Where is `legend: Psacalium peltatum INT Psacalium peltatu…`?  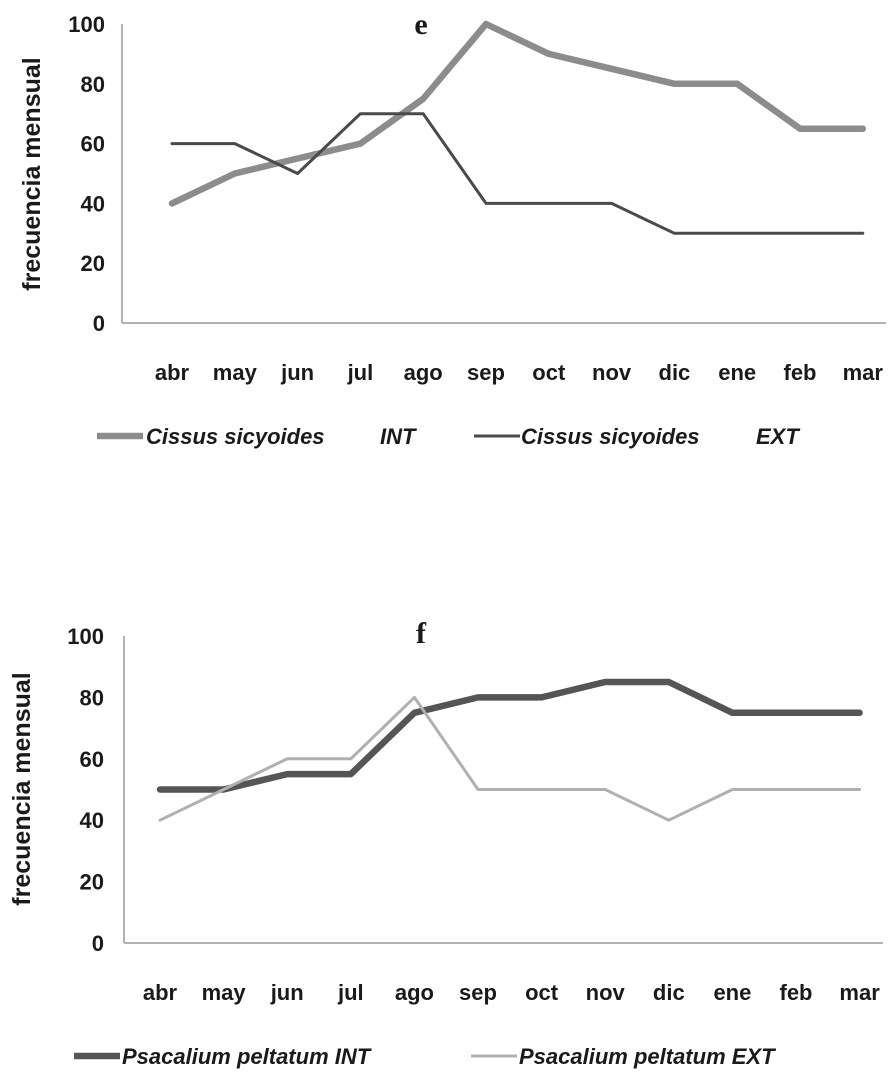
legend: Psacalium peltatum INT Psacalium peltatu… is located at coordinates (425, 1056).